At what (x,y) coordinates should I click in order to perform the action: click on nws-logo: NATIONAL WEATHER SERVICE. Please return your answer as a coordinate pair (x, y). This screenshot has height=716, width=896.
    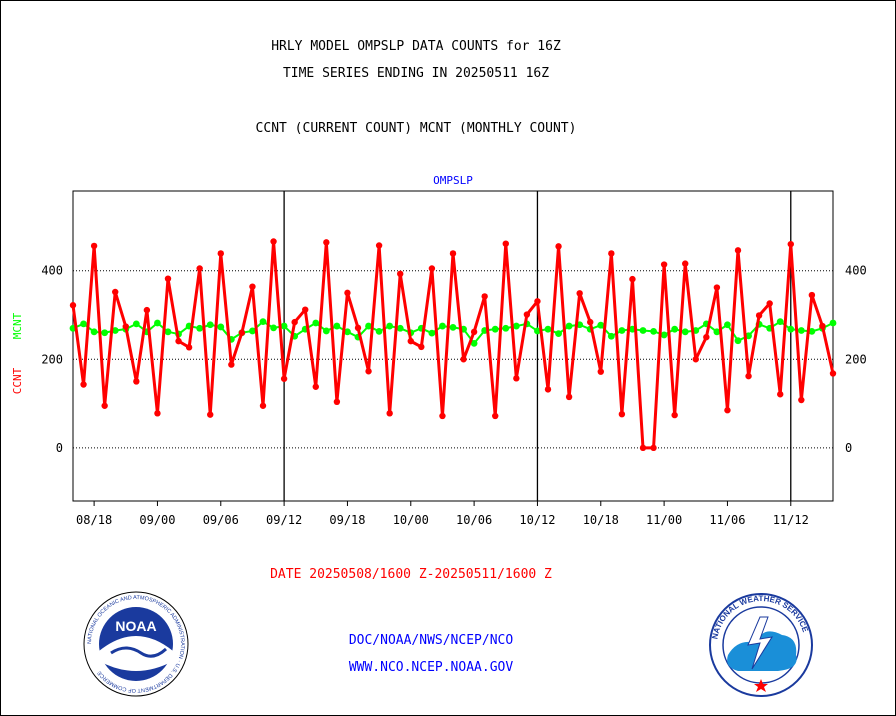
    Looking at the image, I should click on (761, 645).